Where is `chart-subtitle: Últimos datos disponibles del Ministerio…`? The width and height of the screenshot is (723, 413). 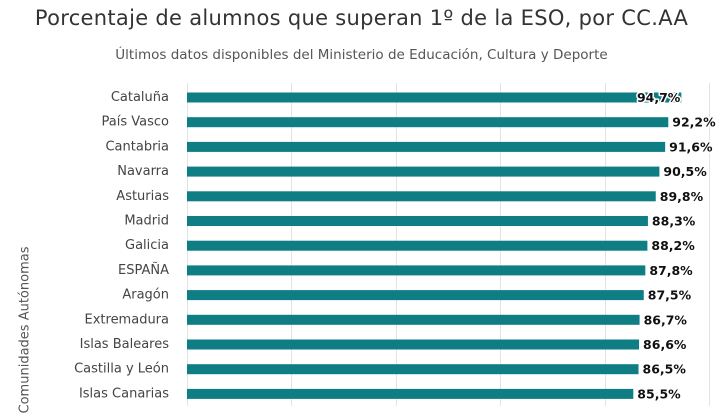
chart-subtitle: Últimos datos disponibles del Ministerio… is located at coordinates (361, 55).